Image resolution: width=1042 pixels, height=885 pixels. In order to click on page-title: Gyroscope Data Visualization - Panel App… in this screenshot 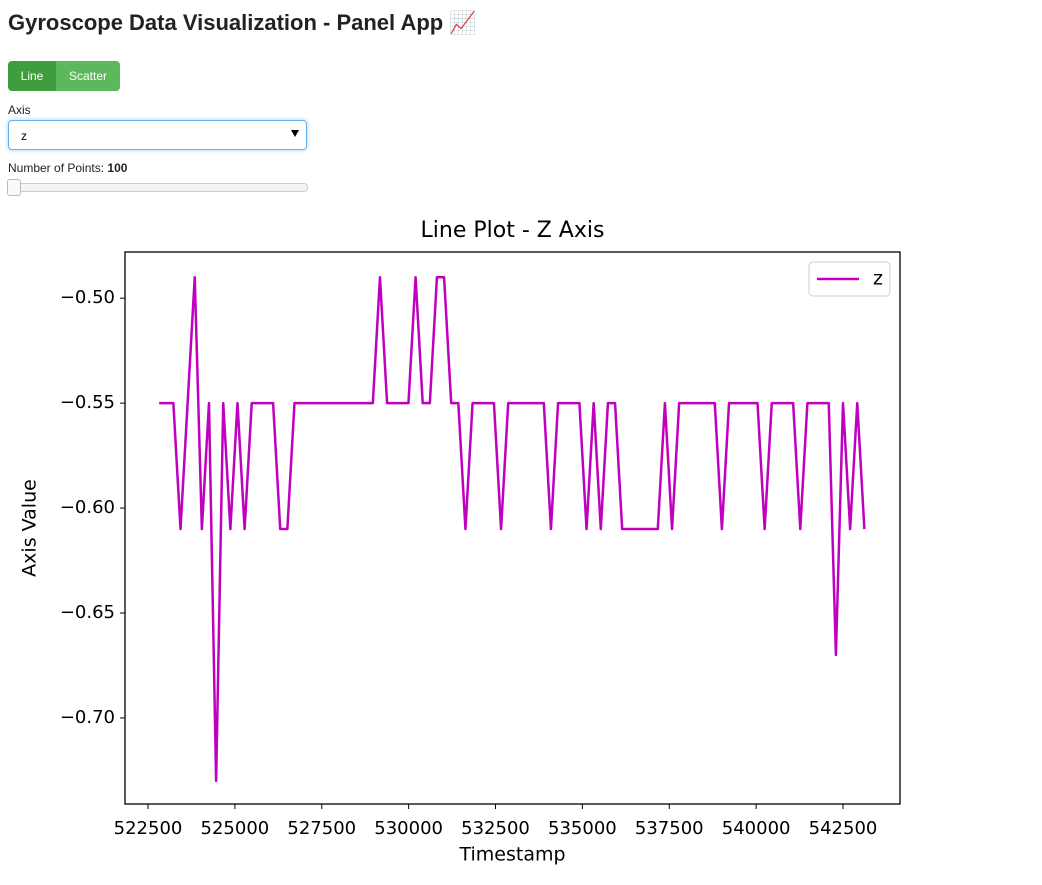, I will do `click(242, 22)`.